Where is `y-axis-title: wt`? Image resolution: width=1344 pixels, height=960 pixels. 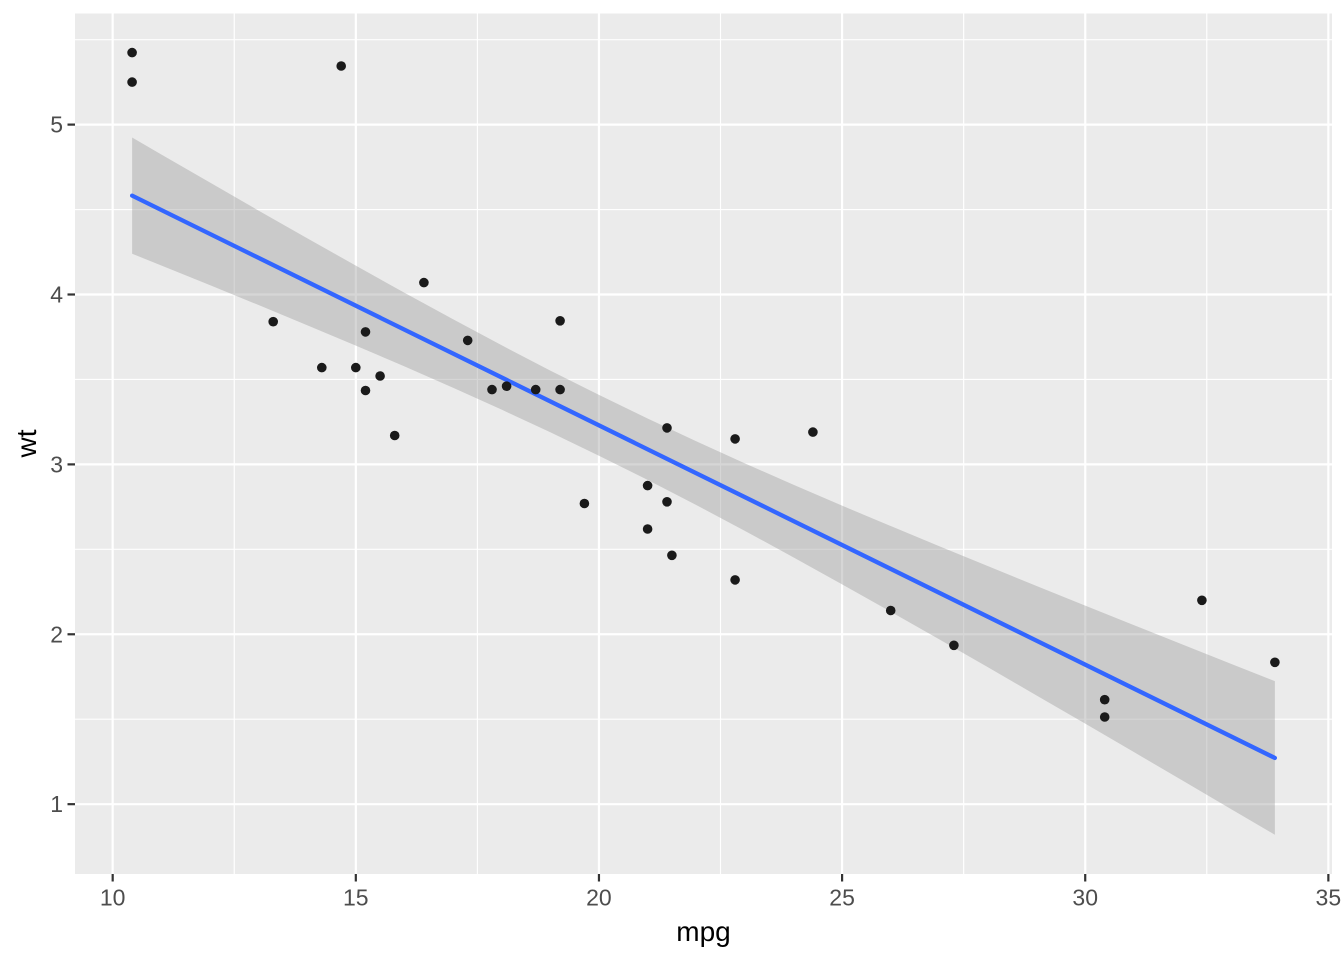 y-axis-title: wt is located at coordinates (26, 443).